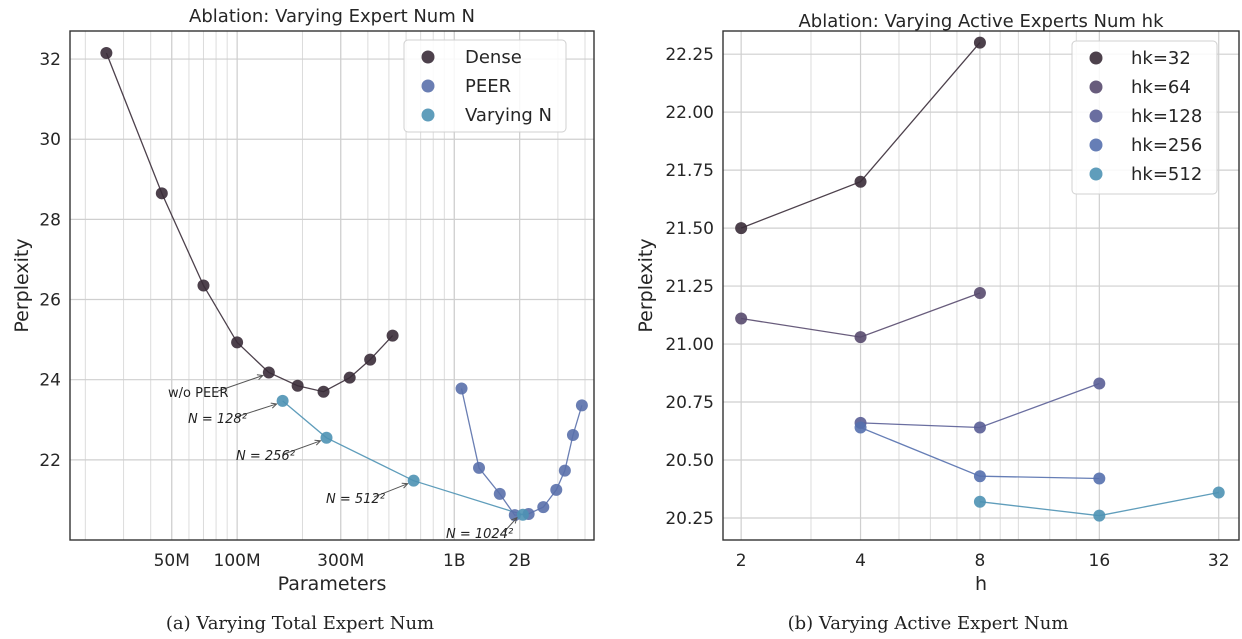 This screenshot has width=1242, height=639. What do you see at coordinates (22, 285) in the screenshot?
I see `left-y-axis-label: Perplexity` at bounding box center [22, 285].